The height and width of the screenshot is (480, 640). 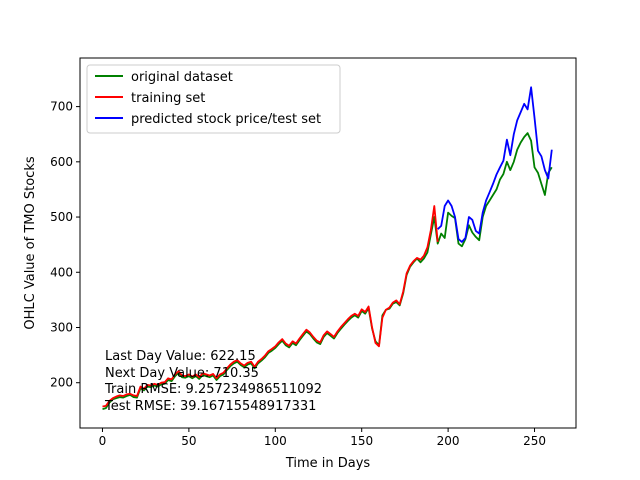 I want to click on x-axis-label: Time in Days, so click(x=328, y=463).